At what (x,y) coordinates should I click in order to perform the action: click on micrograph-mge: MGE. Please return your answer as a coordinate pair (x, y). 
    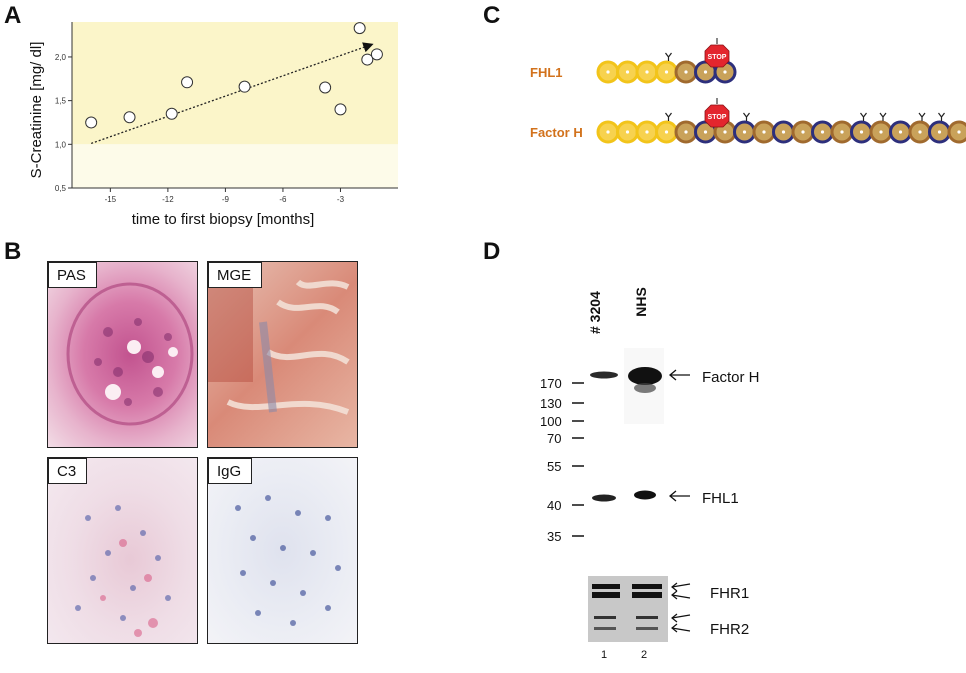
    Looking at the image, I should click on (282, 354).